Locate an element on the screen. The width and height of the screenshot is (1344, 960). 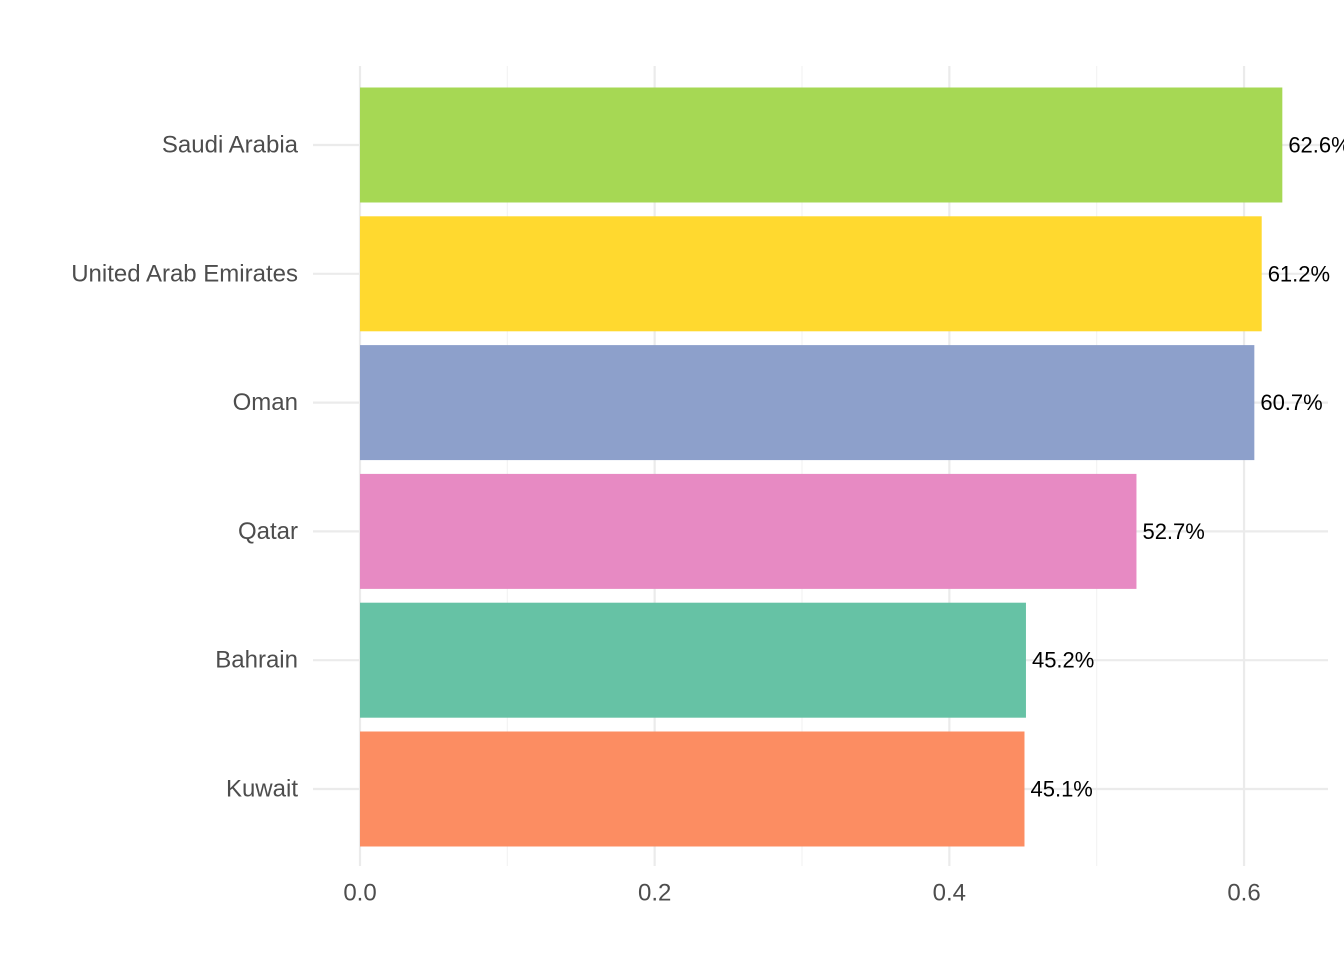
data-label: 62.6% is located at coordinates (1316, 145).